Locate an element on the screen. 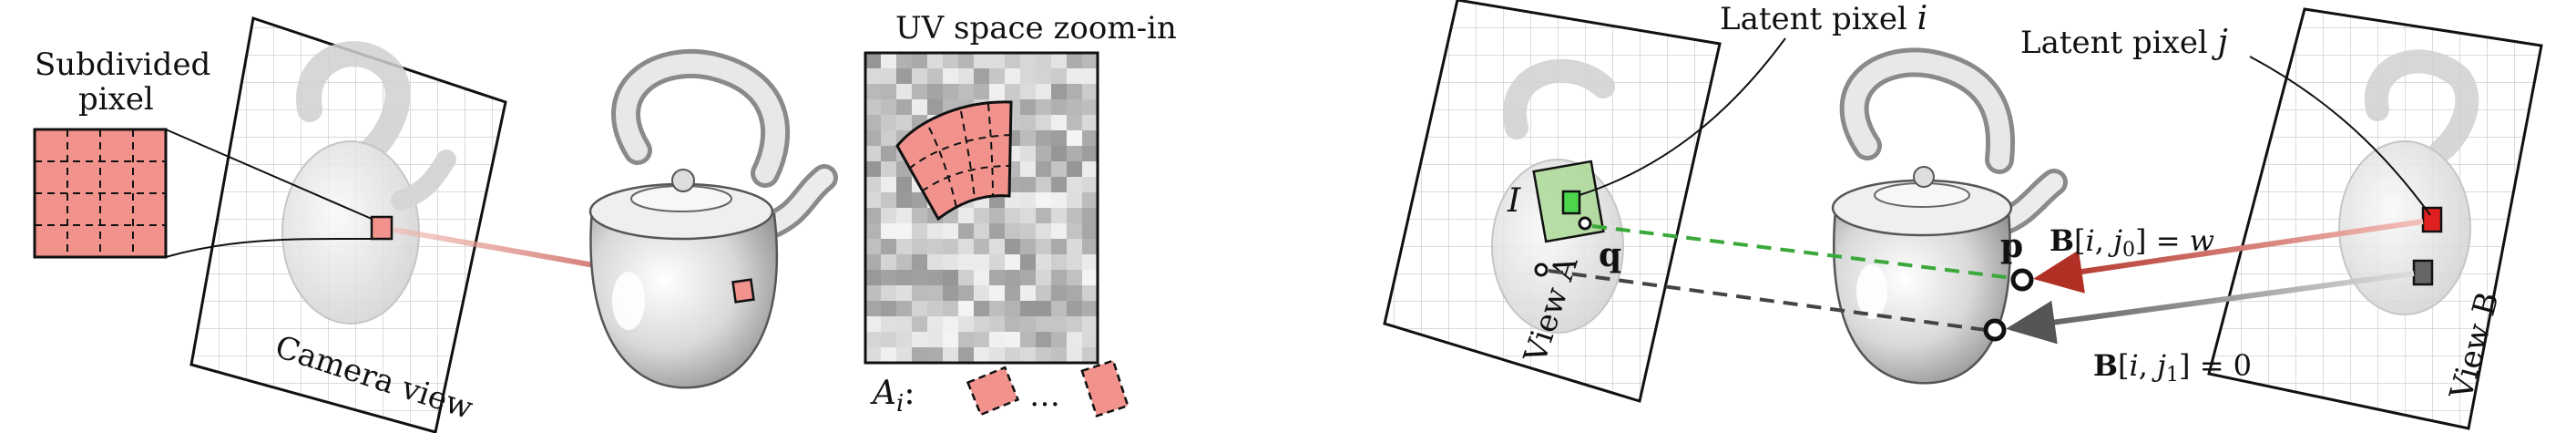 This screenshot has height=433, width=2576. teapot-surface-pixel is located at coordinates (743, 291).